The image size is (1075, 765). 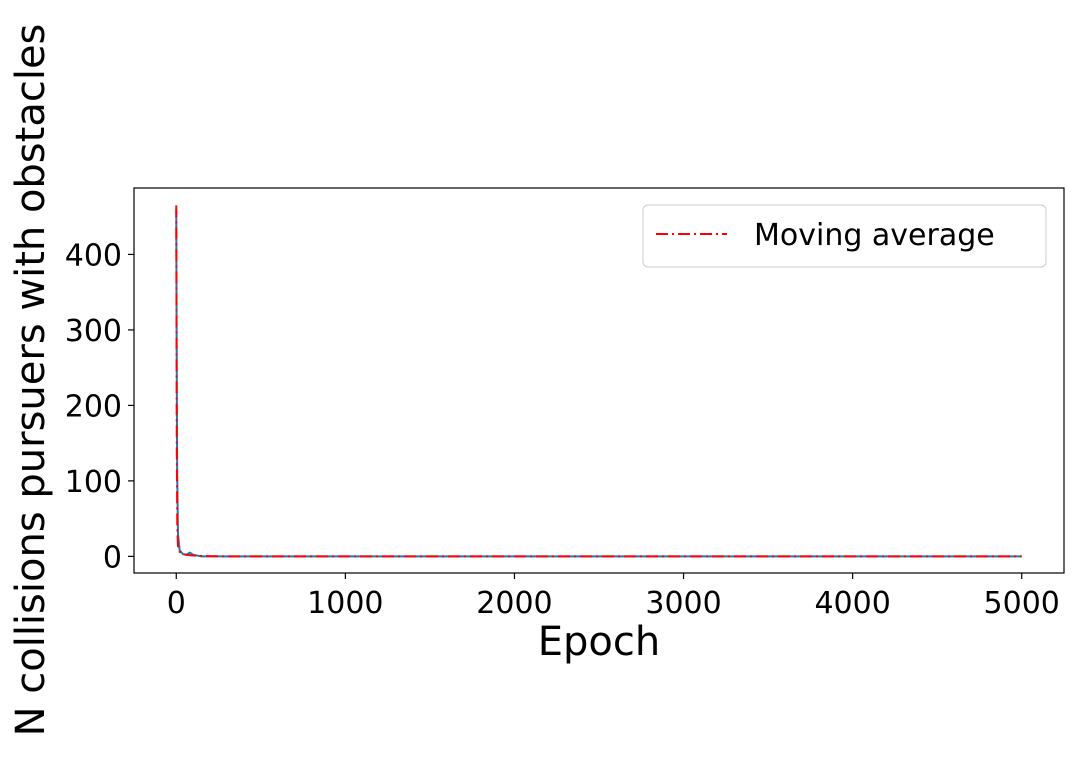 What do you see at coordinates (599, 642) in the screenshot?
I see `x-axis-title: Epoch` at bounding box center [599, 642].